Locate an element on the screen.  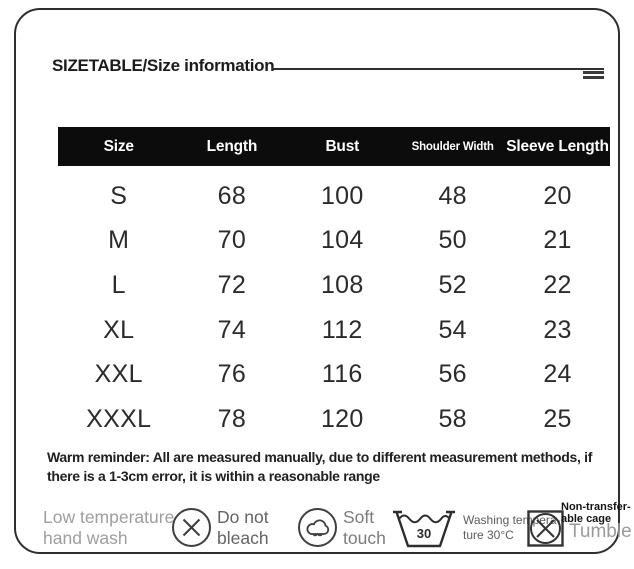
size-cell: M is located at coordinates (119, 240).